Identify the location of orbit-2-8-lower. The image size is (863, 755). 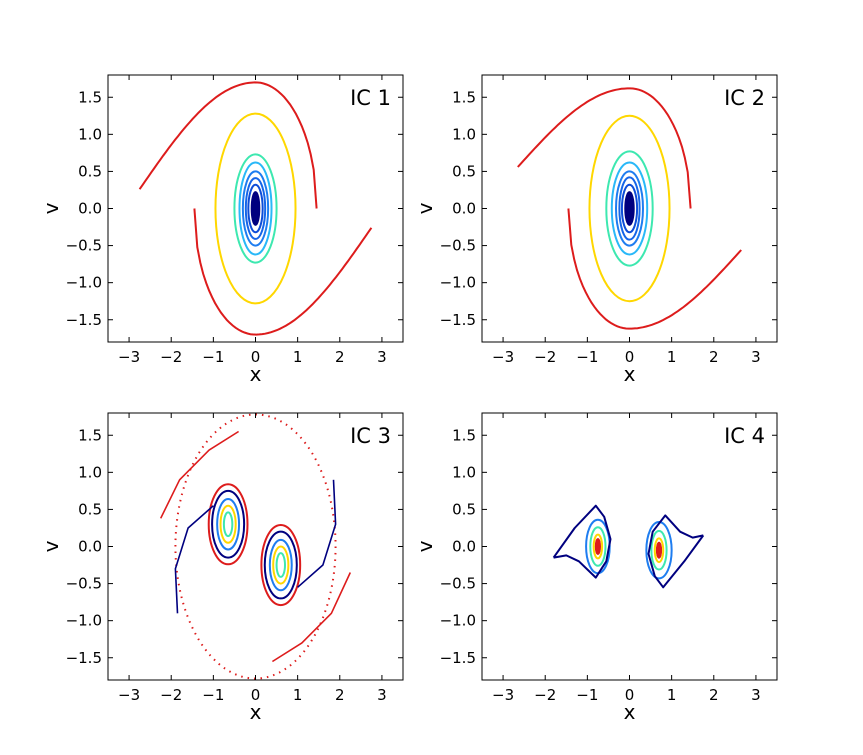
(654, 269).